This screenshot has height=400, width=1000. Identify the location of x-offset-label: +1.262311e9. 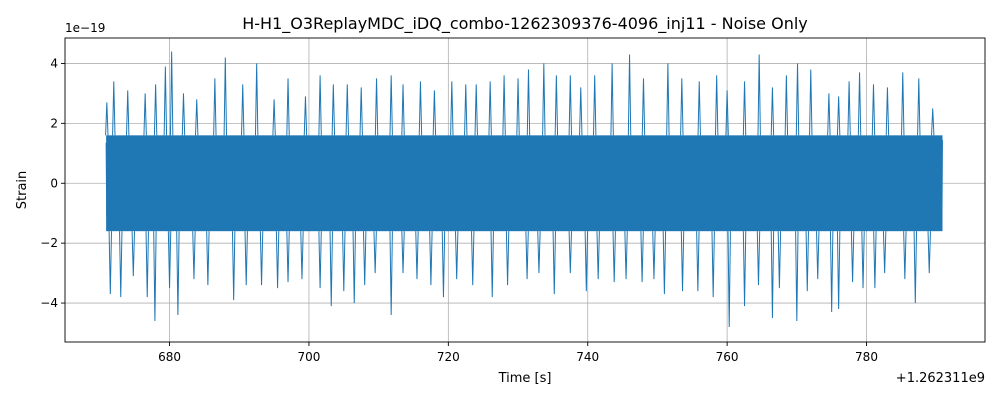
(940, 378).